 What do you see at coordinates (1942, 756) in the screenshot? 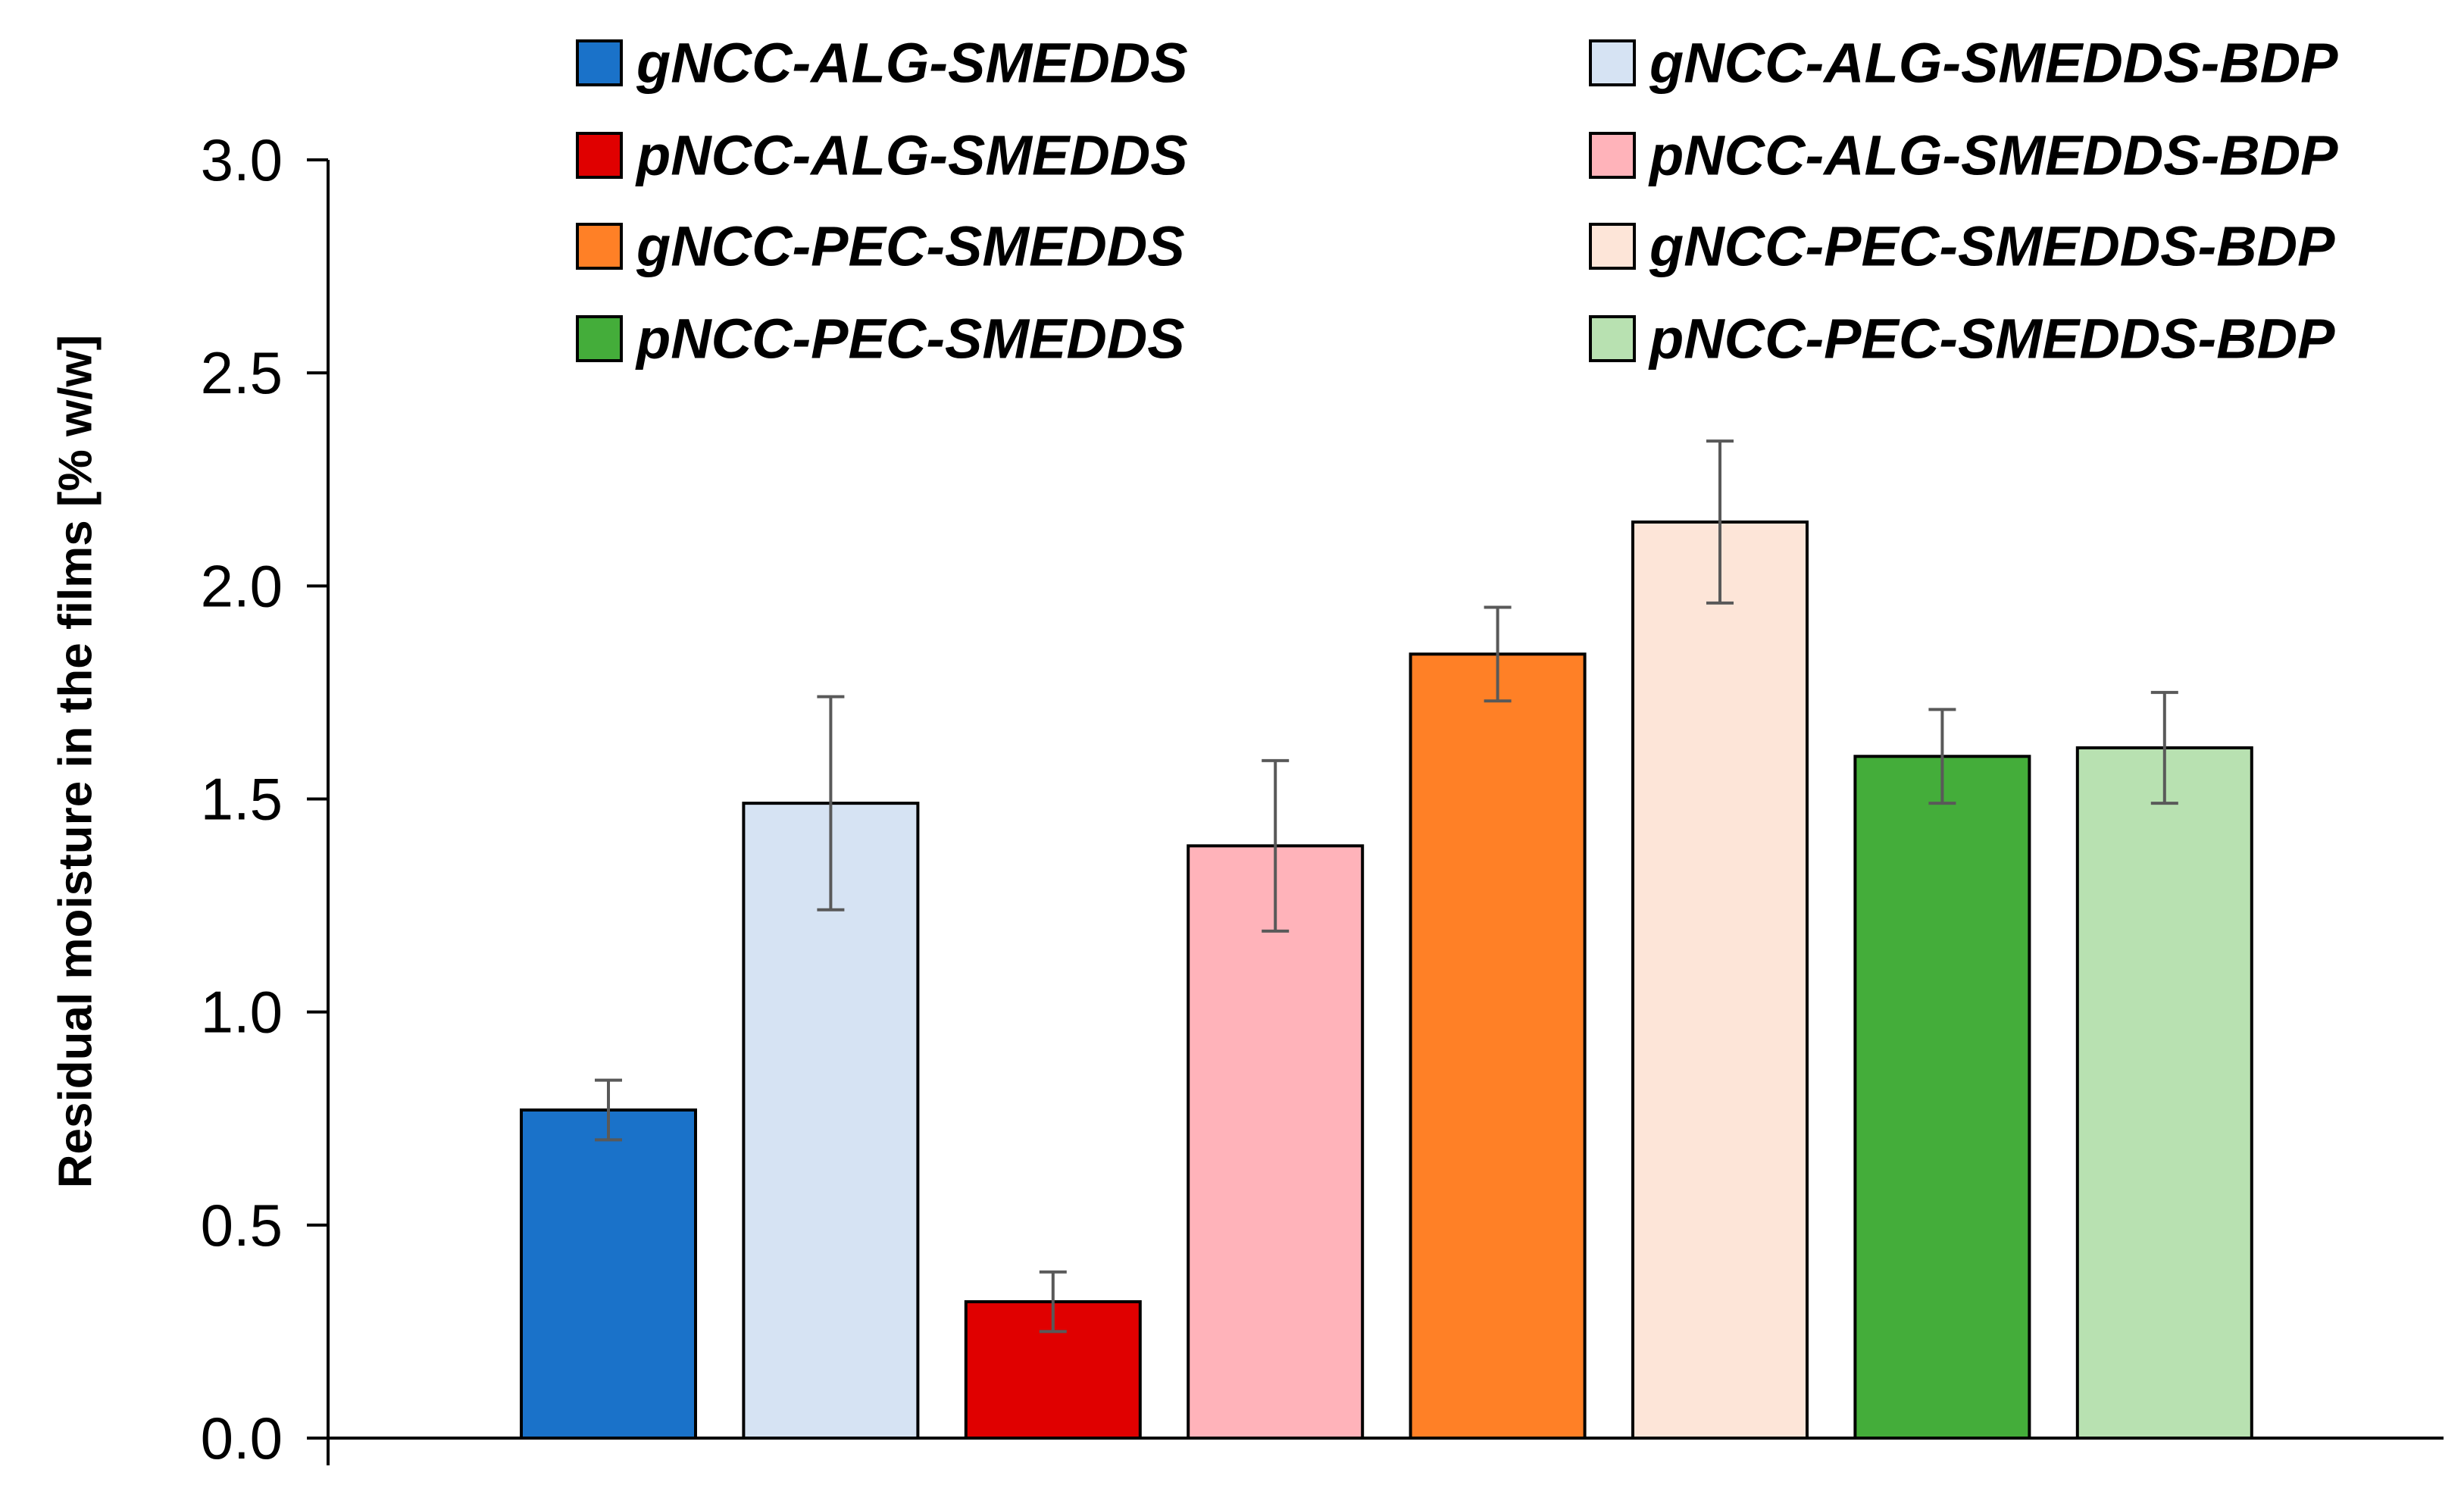
I see `error-bar-pncc-pec-smedds` at bounding box center [1942, 756].